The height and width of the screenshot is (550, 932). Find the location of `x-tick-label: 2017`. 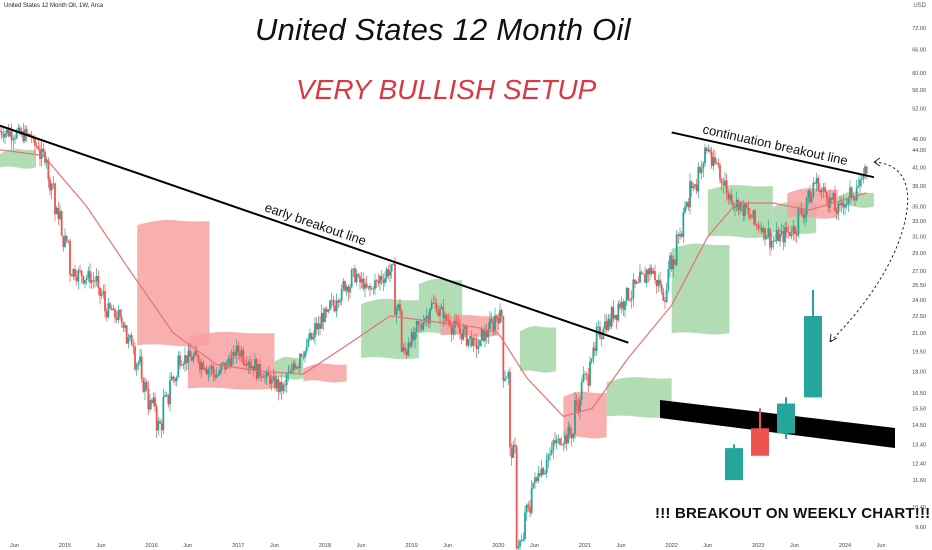

x-tick-label: 2017 is located at coordinates (238, 546).